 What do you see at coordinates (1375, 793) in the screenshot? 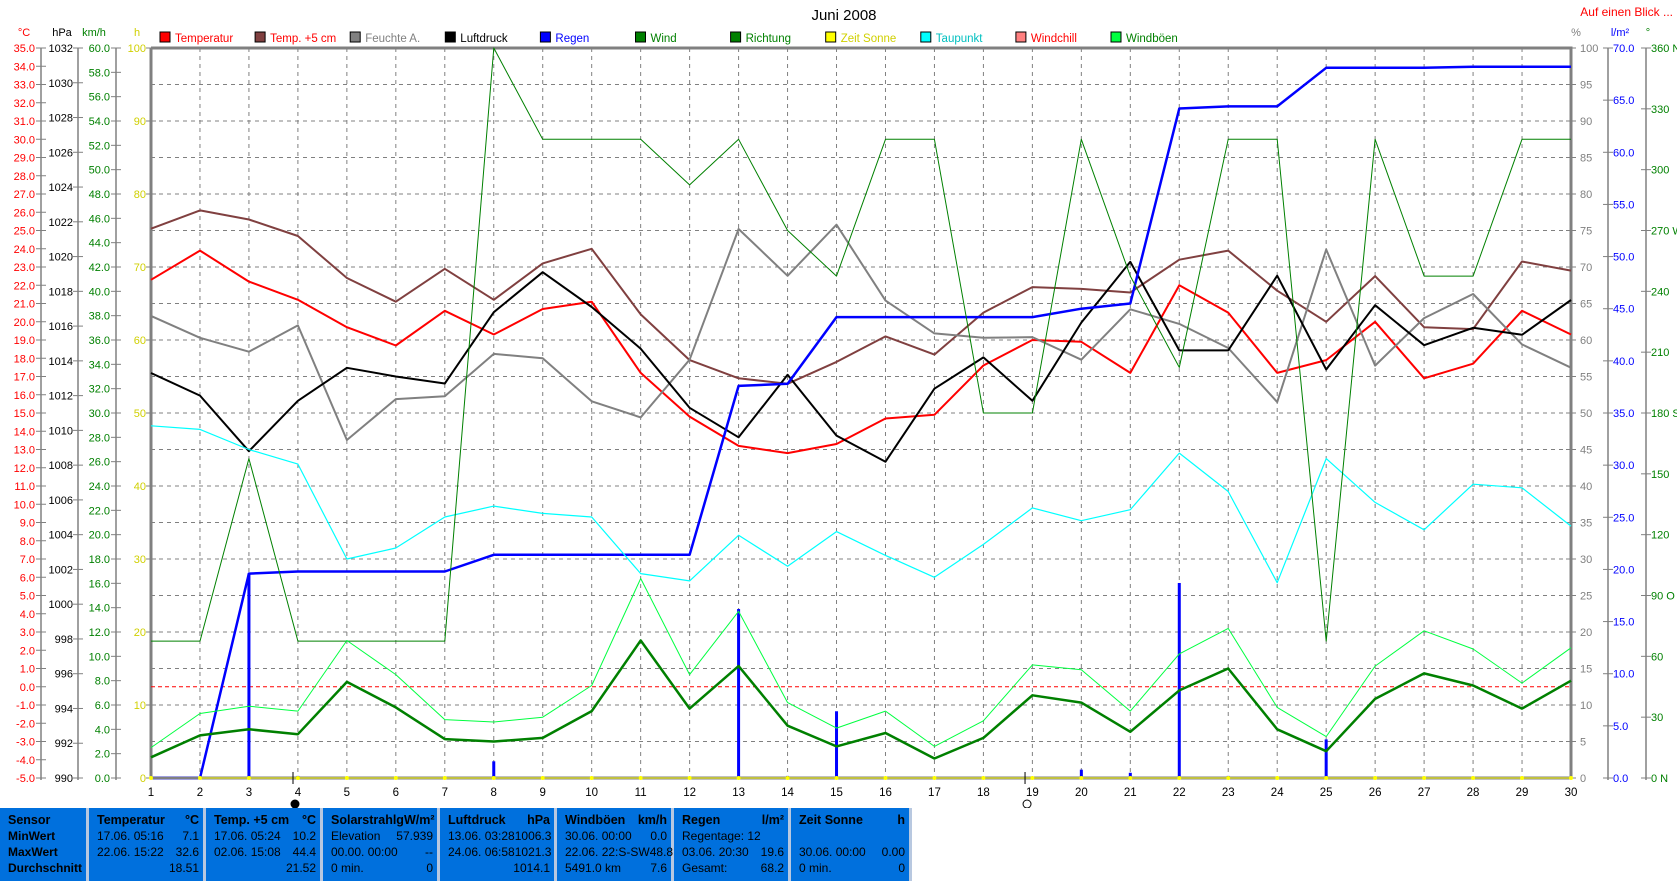
I see `x-tick-label: 26` at bounding box center [1375, 793].